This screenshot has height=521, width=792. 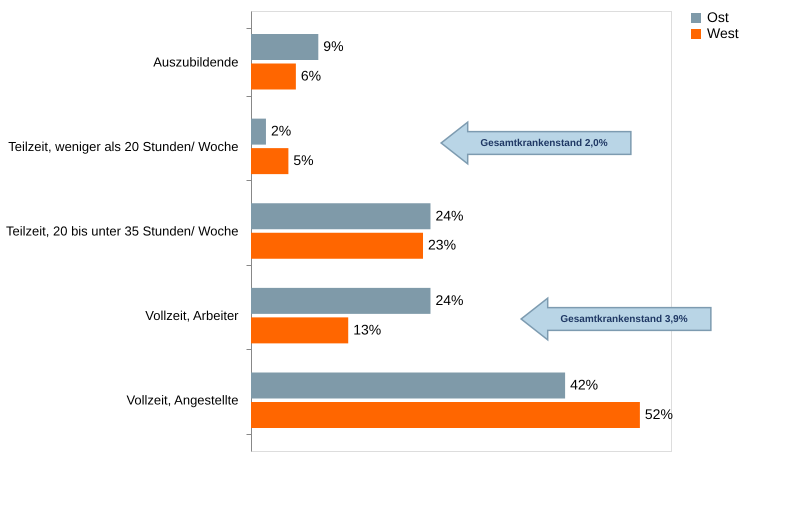 What do you see at coordinates (122, 231) in the screenshot?
I see `y-tick-label: Teilzeit, 20 bis unter 35 Stunden/ Woche` at bounding box center [122, 231].